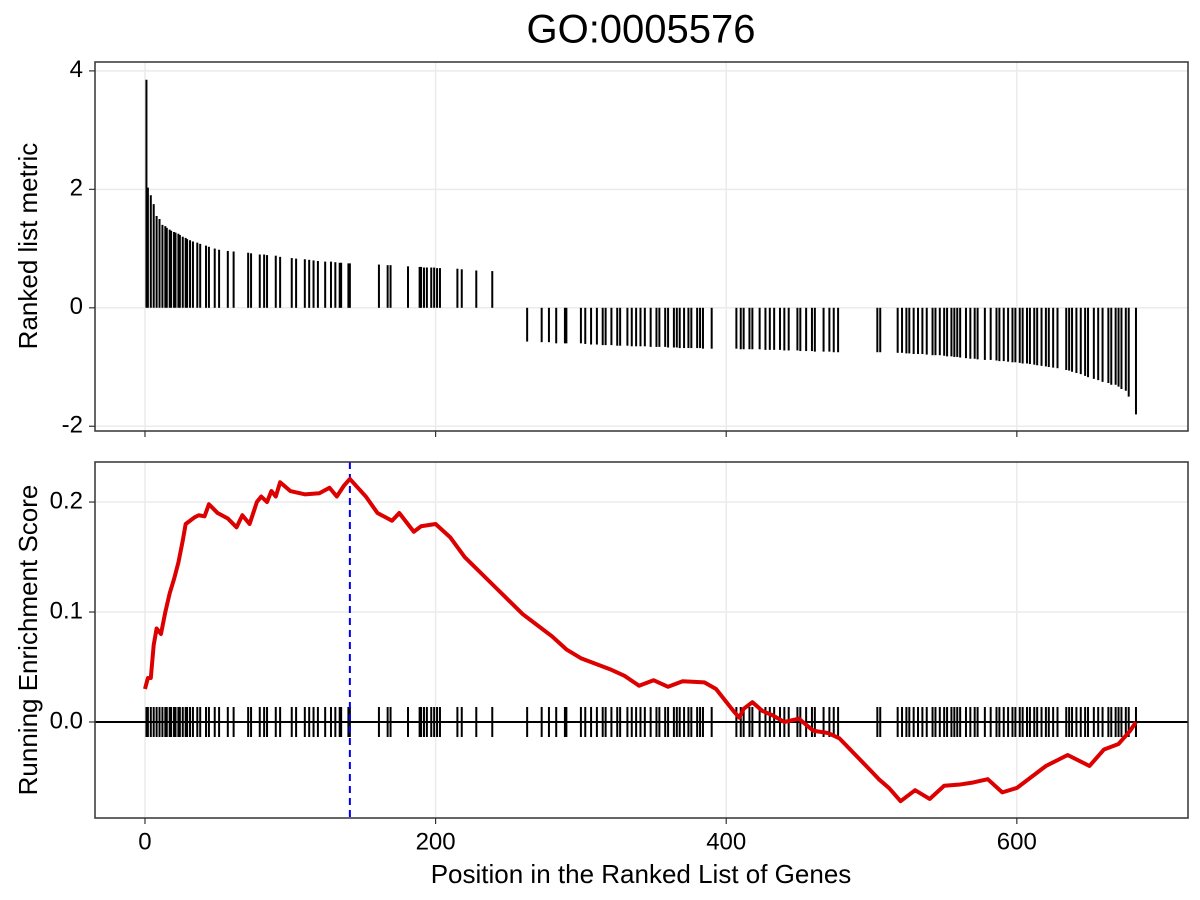  I want to click on chart-title: GO:0005576, so click(640, 30).